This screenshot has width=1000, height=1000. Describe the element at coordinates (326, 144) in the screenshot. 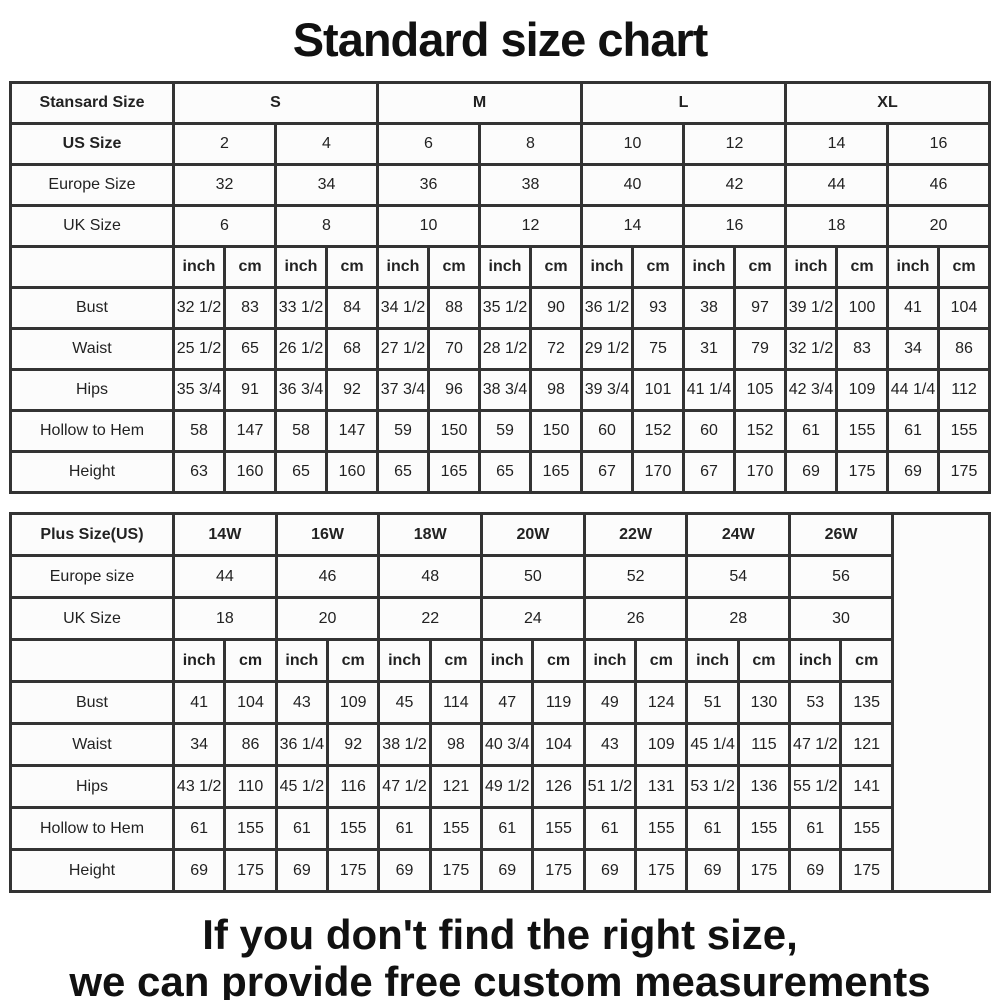

I see `conversion-value-cell: 4` at that location.